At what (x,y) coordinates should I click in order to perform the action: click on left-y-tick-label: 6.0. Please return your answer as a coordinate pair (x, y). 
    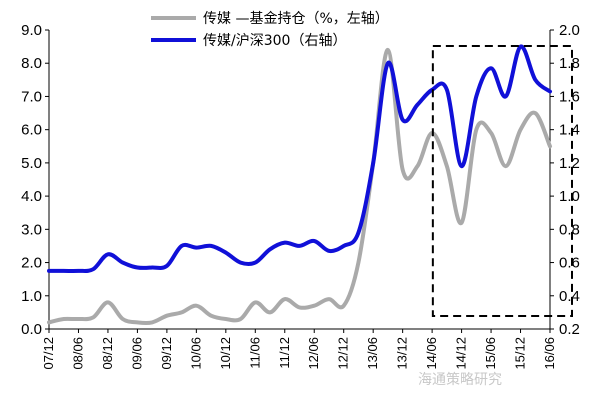
    Looking at the image, I should click on (31, 130).